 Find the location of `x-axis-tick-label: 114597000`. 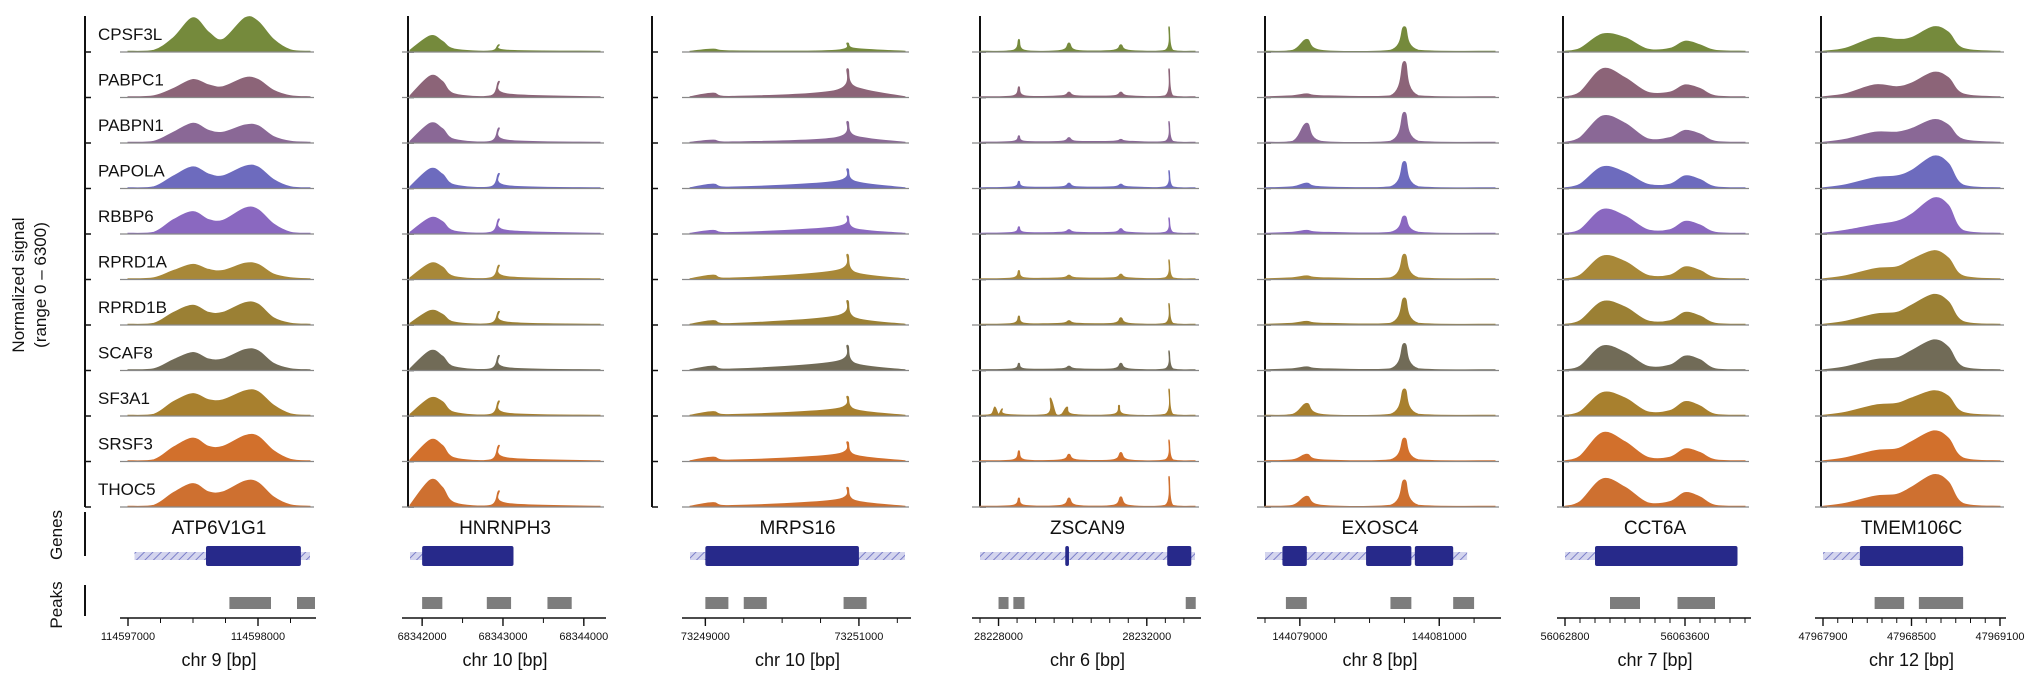

x-axis-tick-label: 114597000 is located at coordinates (128, 637).